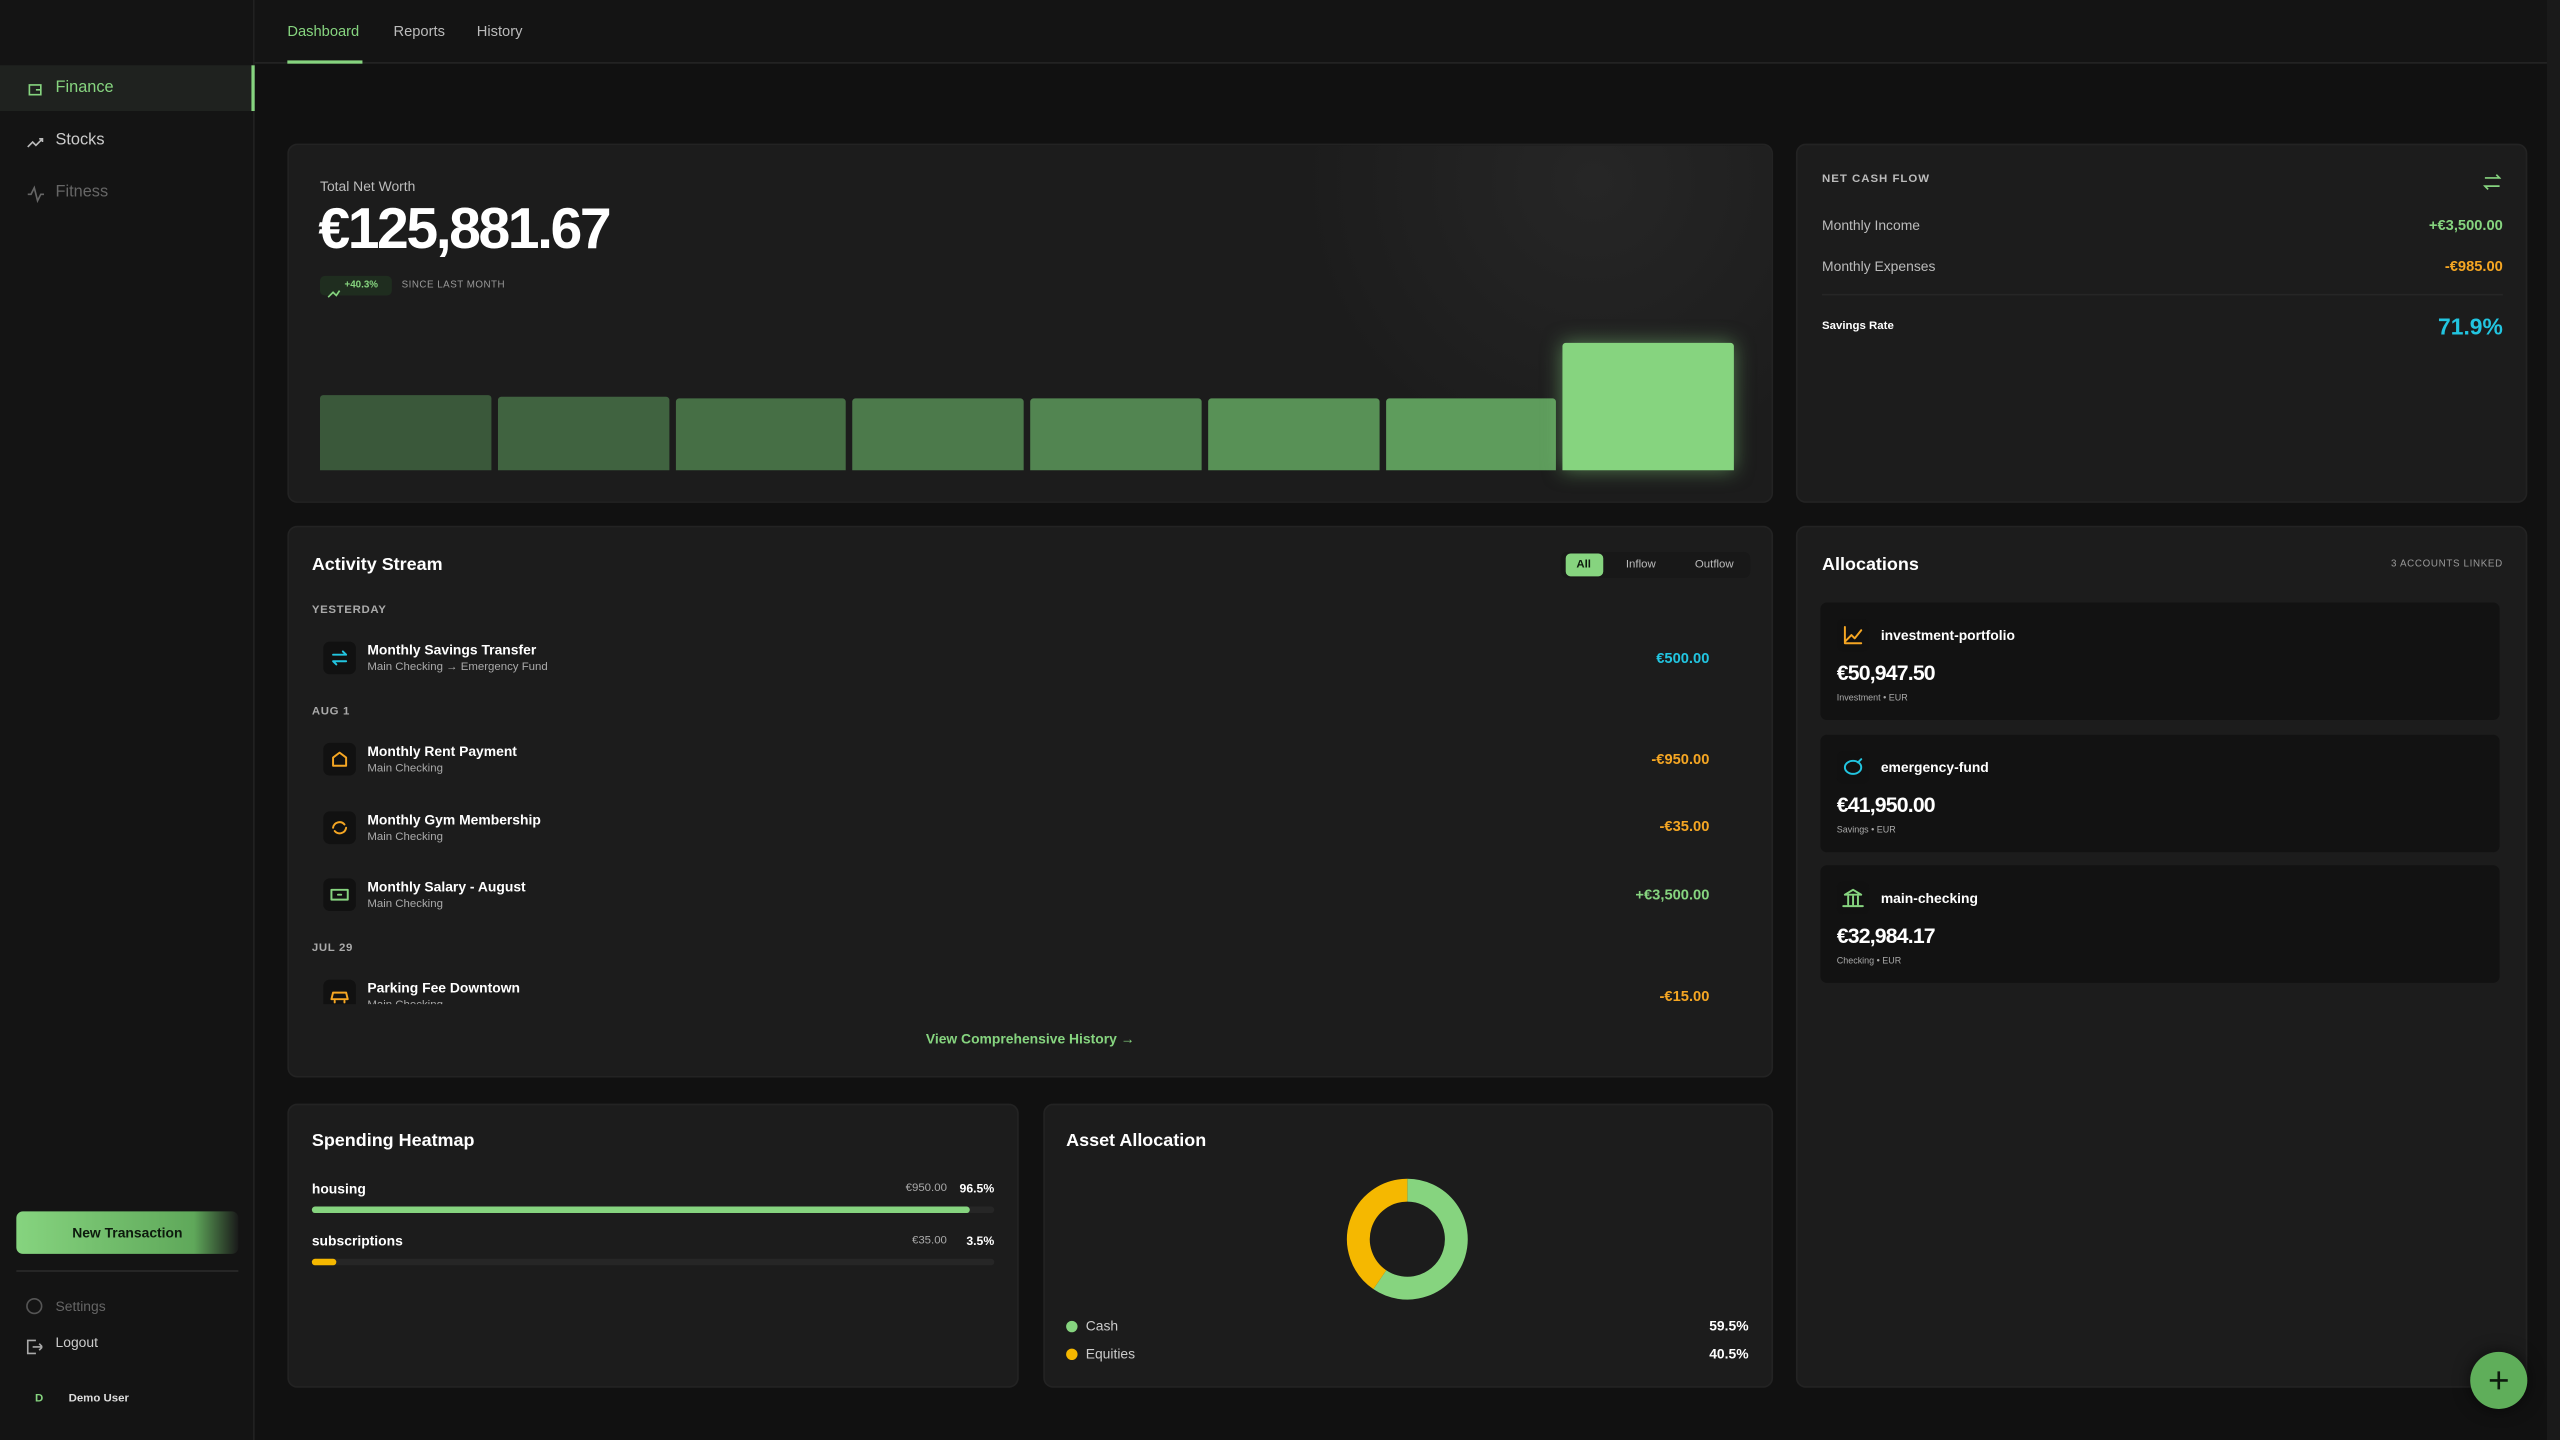  I want to click on cash-flow-value: +€3,500.00, so click(2465, 225).